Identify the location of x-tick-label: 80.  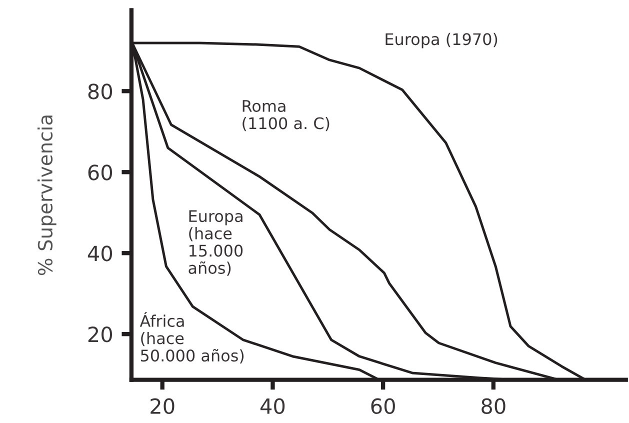
(494, 406).